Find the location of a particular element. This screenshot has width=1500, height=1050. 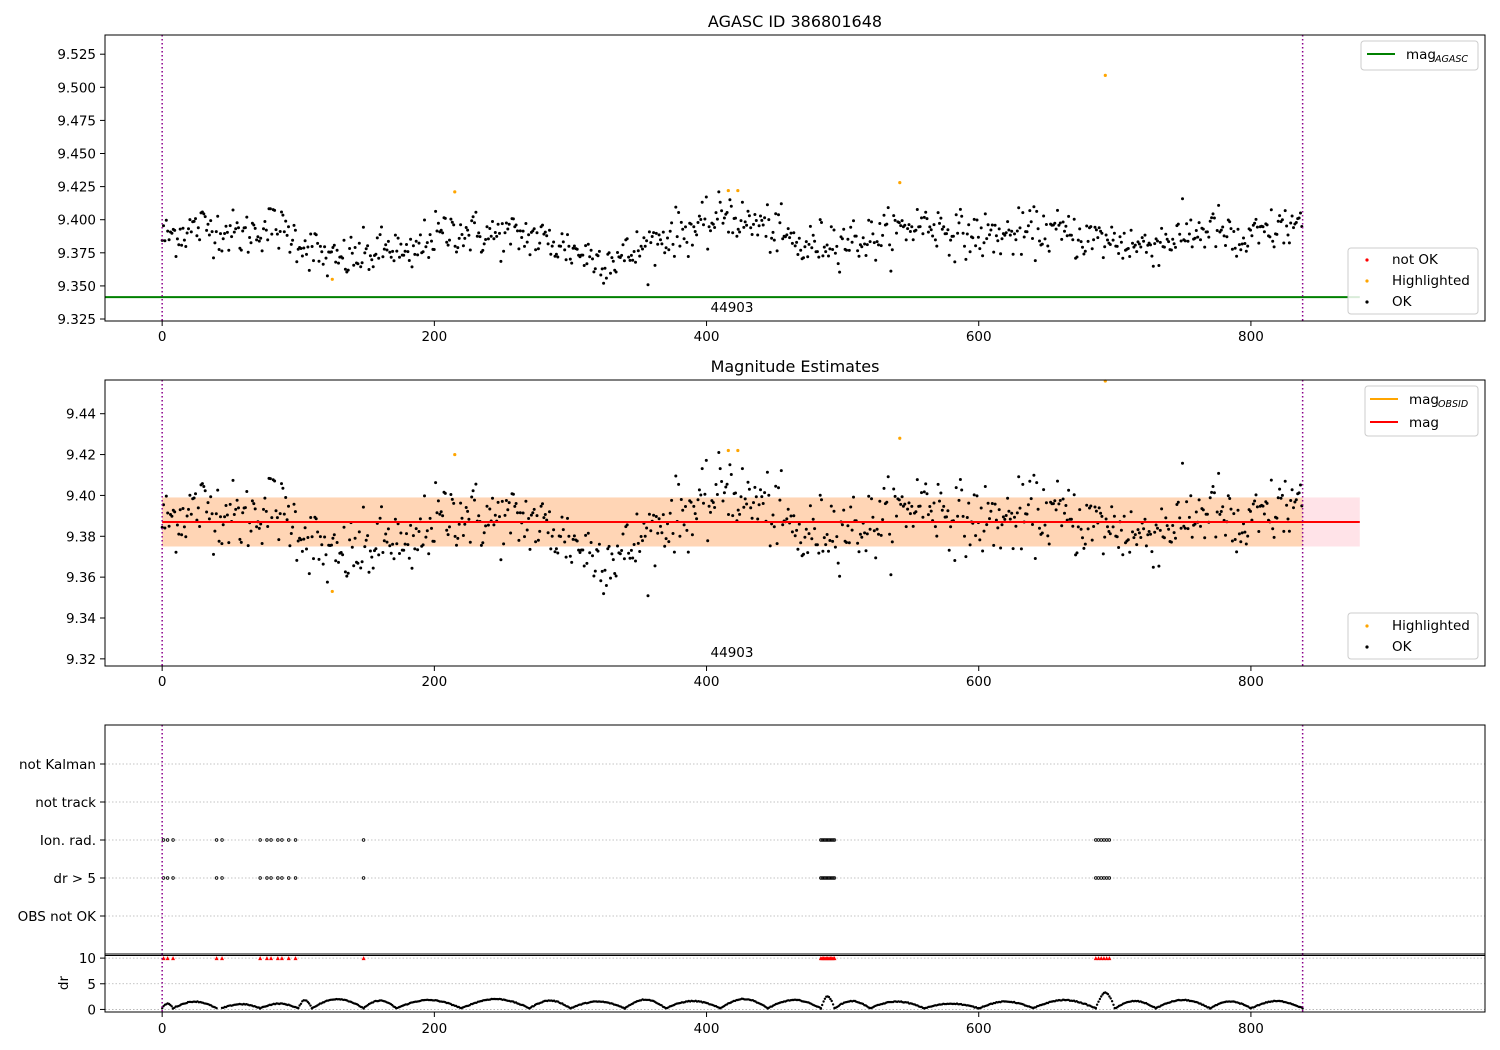

y-tick-label: 9.475 is located at coordinates (76, 121).